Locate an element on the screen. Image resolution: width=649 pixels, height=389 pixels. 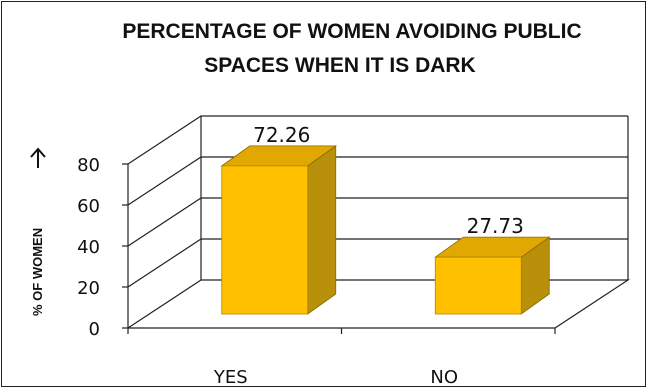
bar-yes is located at coordinates (278, 230).